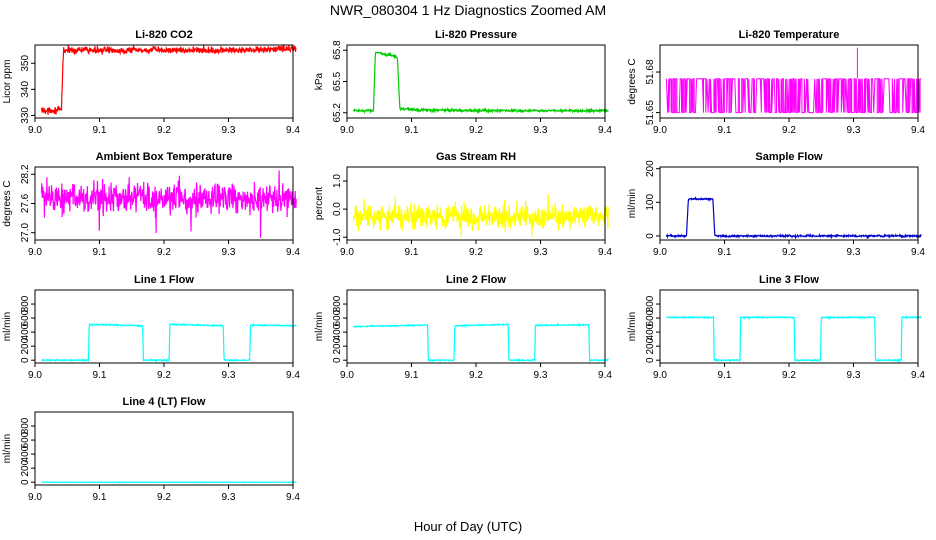 The height and width of the screenshot is (540, 936). What do you see at coordinates (169, 343) in the screenshot?
I see `series-line-line1` at bounding box center [169, 343].